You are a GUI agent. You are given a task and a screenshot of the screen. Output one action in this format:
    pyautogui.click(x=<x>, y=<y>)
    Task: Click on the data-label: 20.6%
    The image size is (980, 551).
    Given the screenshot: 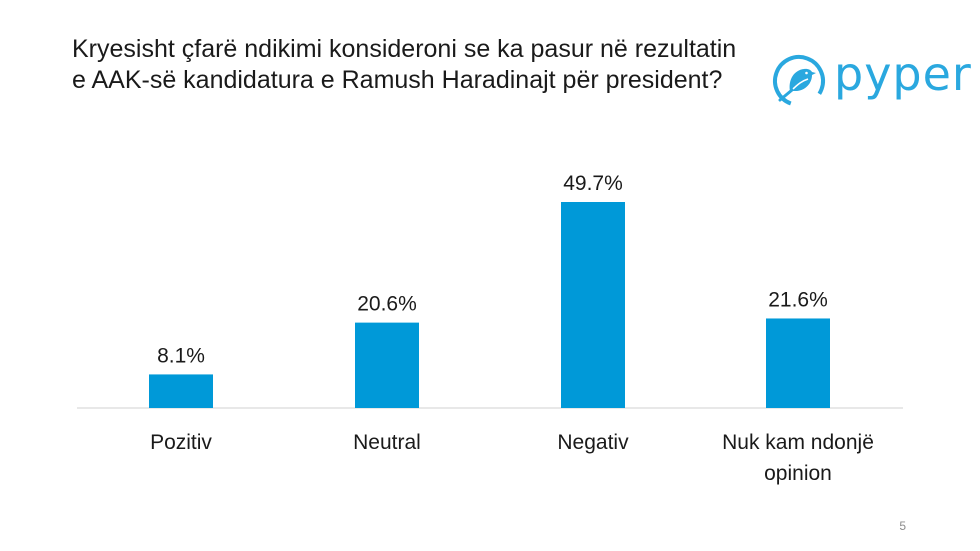 What is the action you would take?
    pyautogui.click(x=387, y=304)
    